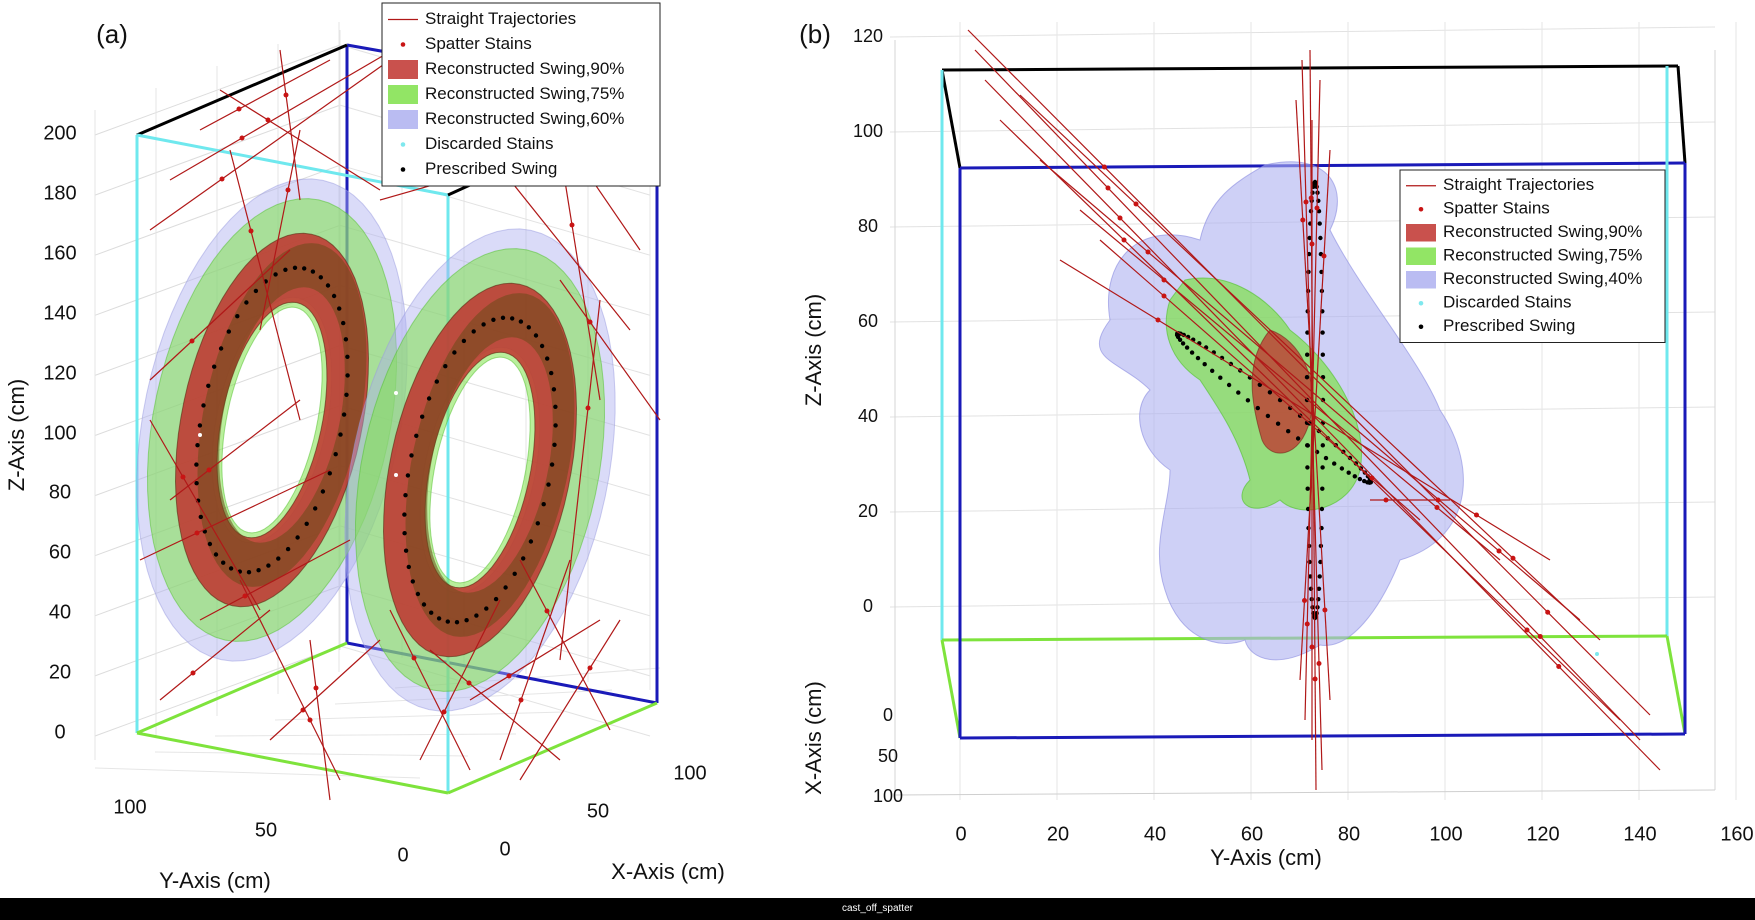 This screenshot has height=920, width=1755. I want to click on y-tick-label: 120, so click(1542, 834).